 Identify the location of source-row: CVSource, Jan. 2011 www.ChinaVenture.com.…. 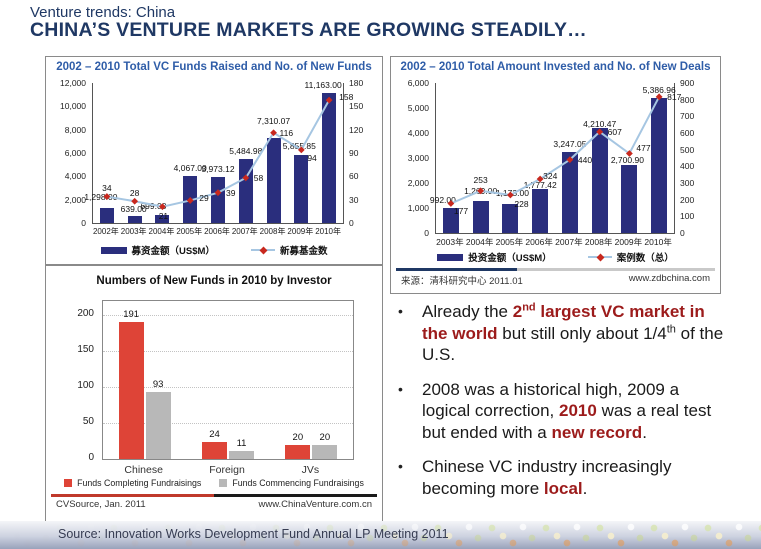
(214, 504).